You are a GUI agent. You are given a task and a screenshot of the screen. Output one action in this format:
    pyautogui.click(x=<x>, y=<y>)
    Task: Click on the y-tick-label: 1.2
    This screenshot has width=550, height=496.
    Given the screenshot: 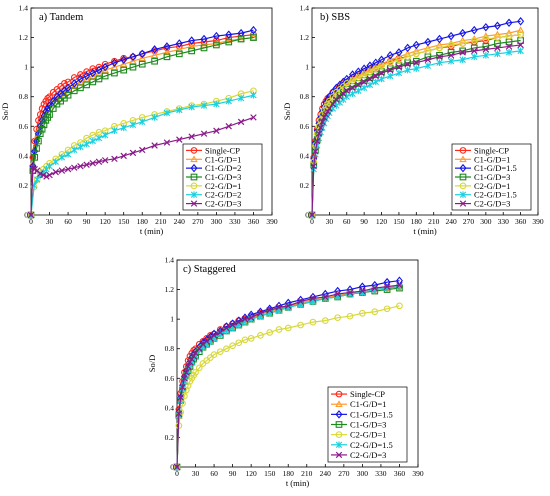 What is the action you would take?
    pyautogui.click(x=305, y=37)
    